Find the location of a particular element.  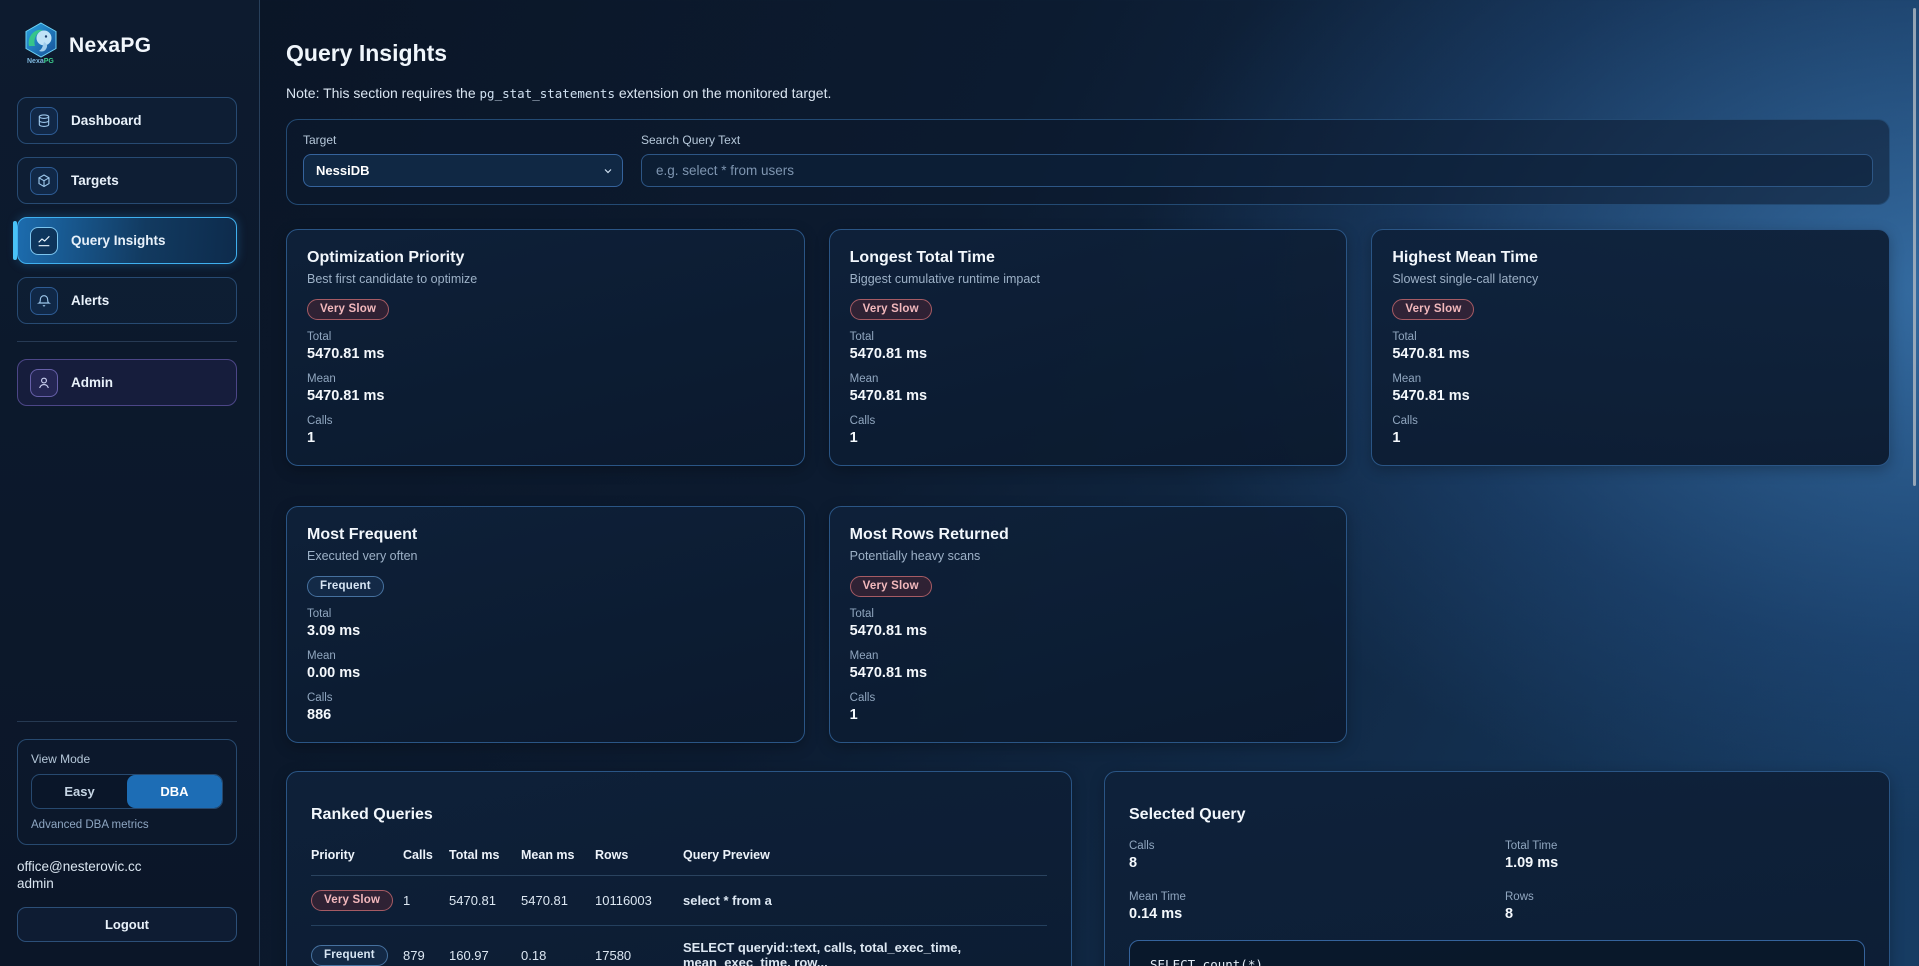

cell-rows: 17580 is located at coordinates (639, 945).